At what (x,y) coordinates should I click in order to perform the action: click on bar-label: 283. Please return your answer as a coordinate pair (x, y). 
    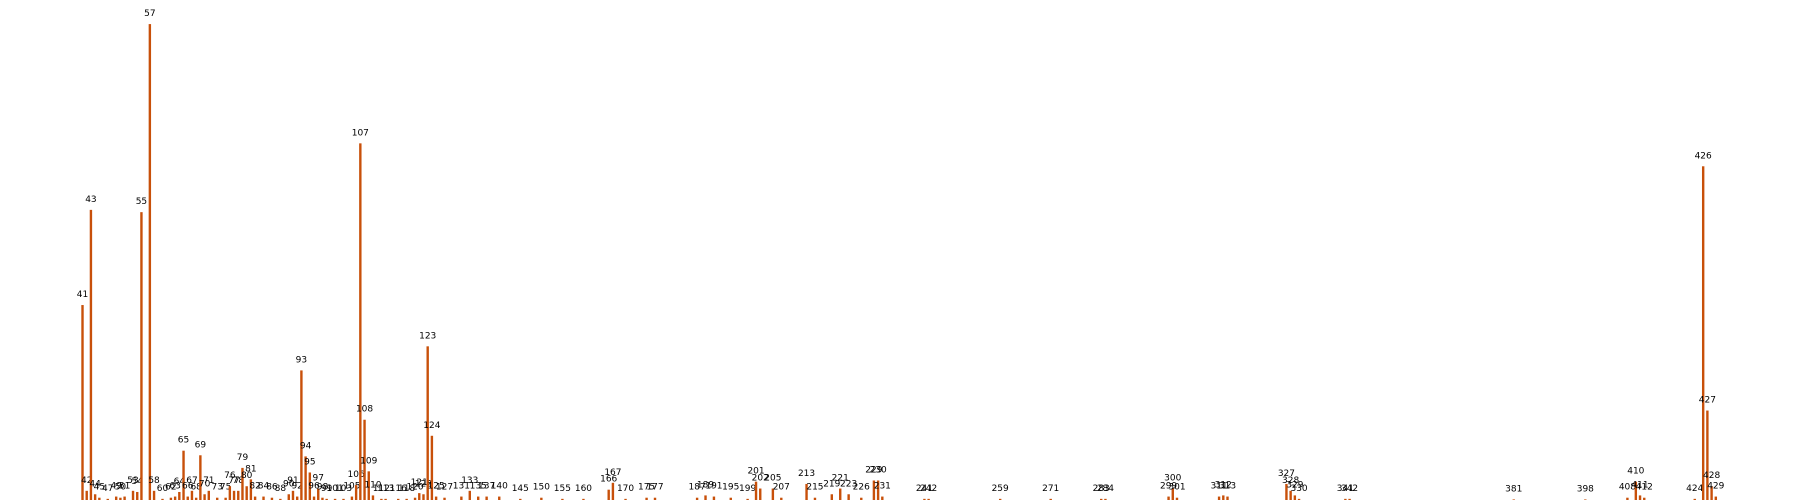
    Looking at the image, I should click on (1101, 489).